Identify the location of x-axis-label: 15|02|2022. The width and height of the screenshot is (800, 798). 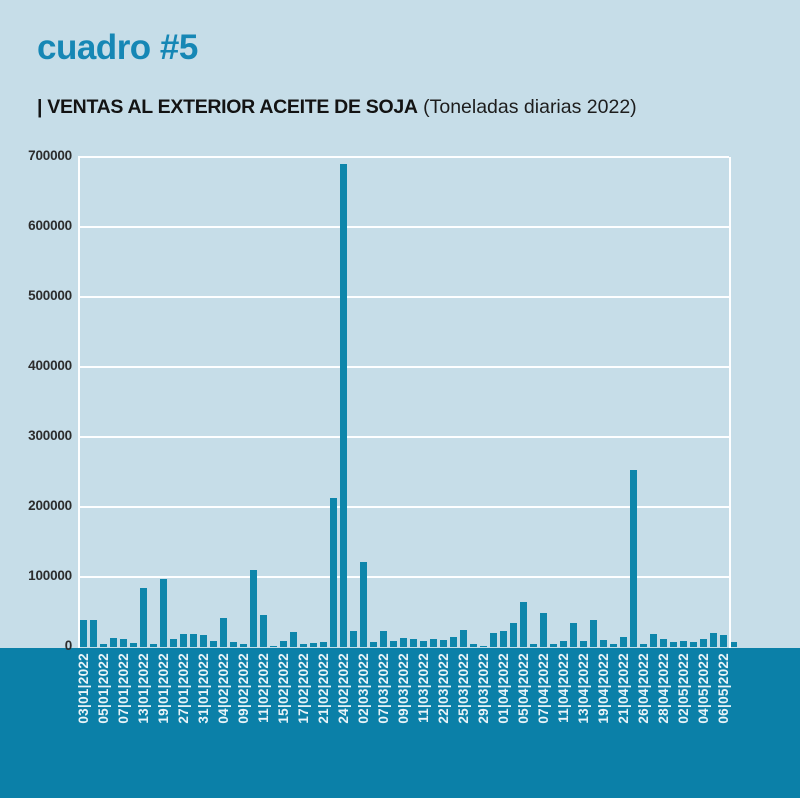
(283, 688).